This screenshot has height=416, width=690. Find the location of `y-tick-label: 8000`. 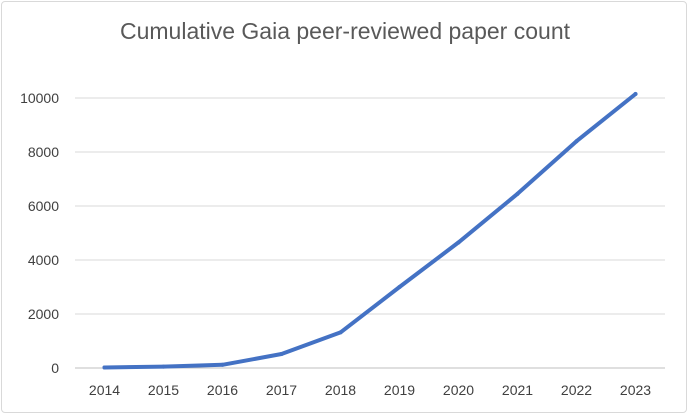

y-tick-label: 8000 is located at coordinates (43, 152).